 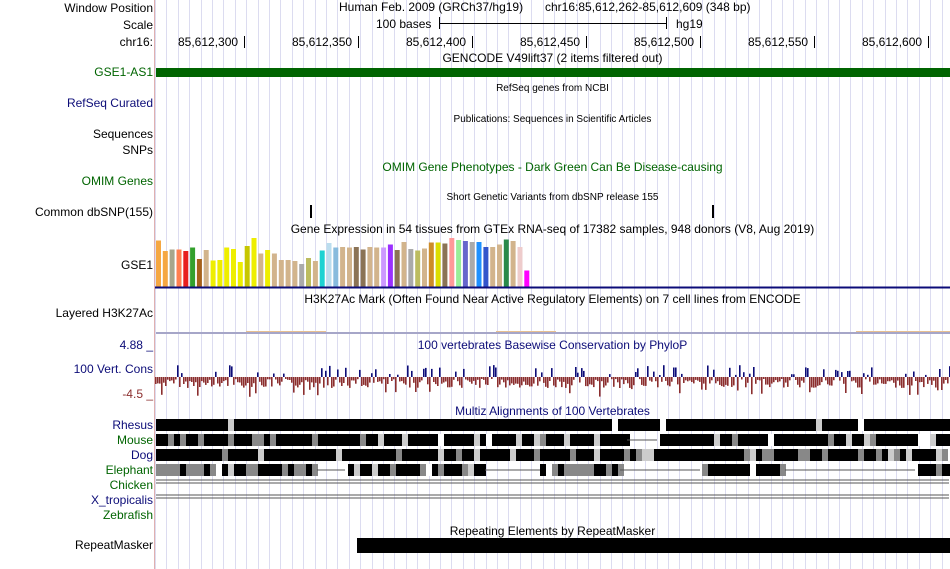 I want to click on gtex-bar-chart, so click(x=552, y=263).